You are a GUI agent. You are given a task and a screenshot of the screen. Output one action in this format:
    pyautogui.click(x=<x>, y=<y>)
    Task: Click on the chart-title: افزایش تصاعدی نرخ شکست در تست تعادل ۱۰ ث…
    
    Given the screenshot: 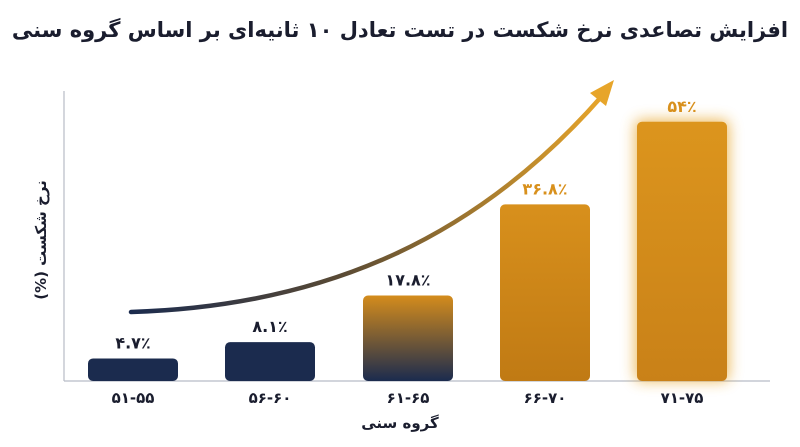 What is the action you would take?
    pyautogui.click(x=400, y=30)
    